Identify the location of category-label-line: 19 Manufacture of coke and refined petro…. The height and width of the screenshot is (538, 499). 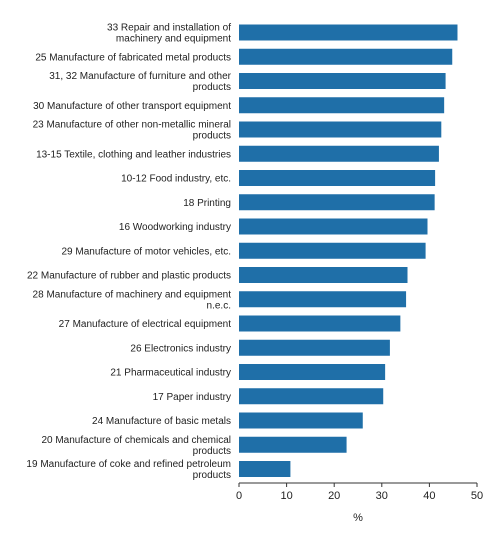
(128, 464).